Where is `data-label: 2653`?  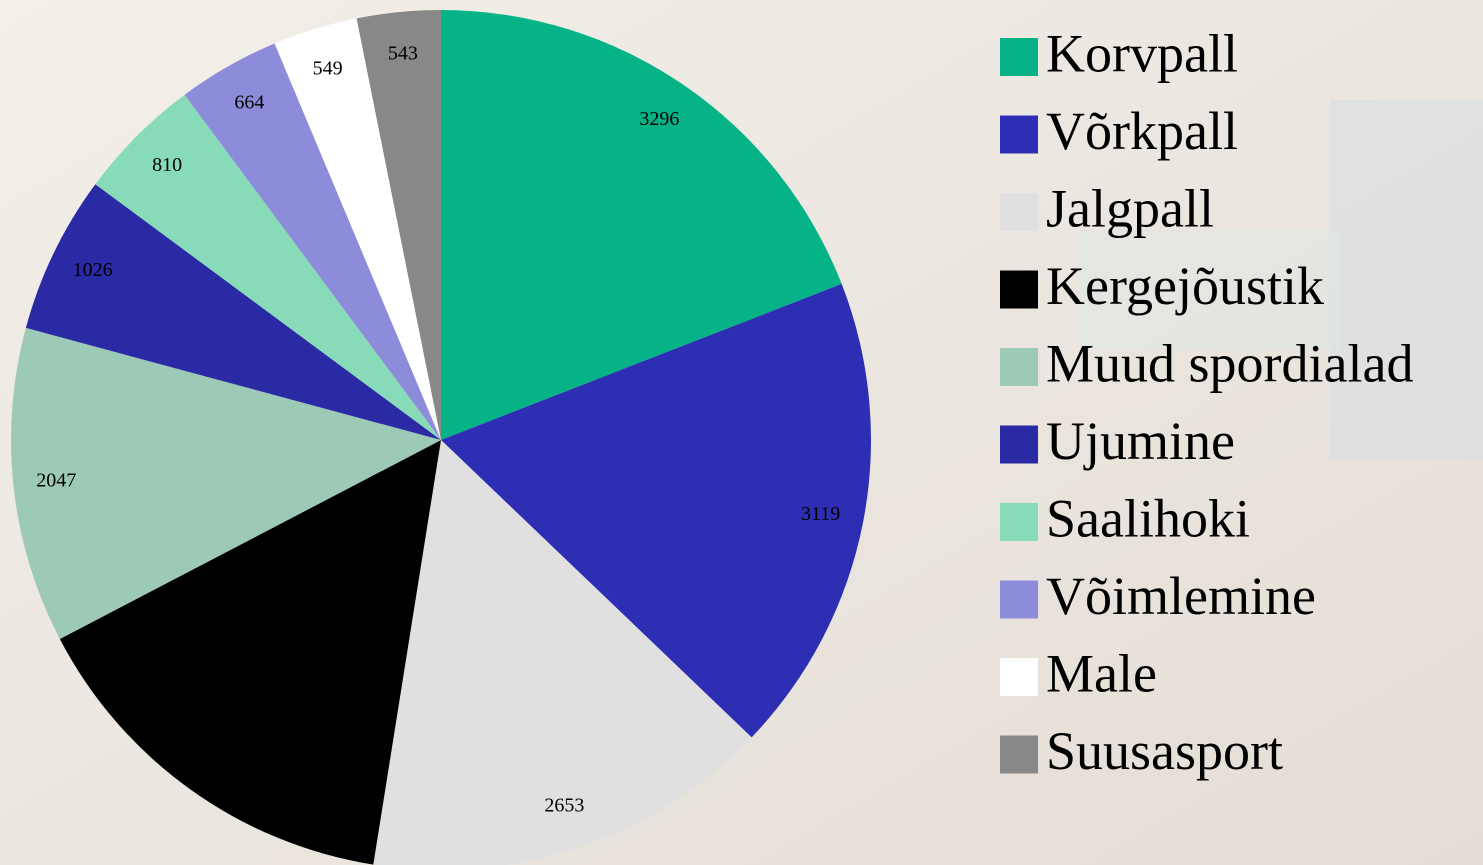 data-label: 2653 is located at coordinates (564, 805).